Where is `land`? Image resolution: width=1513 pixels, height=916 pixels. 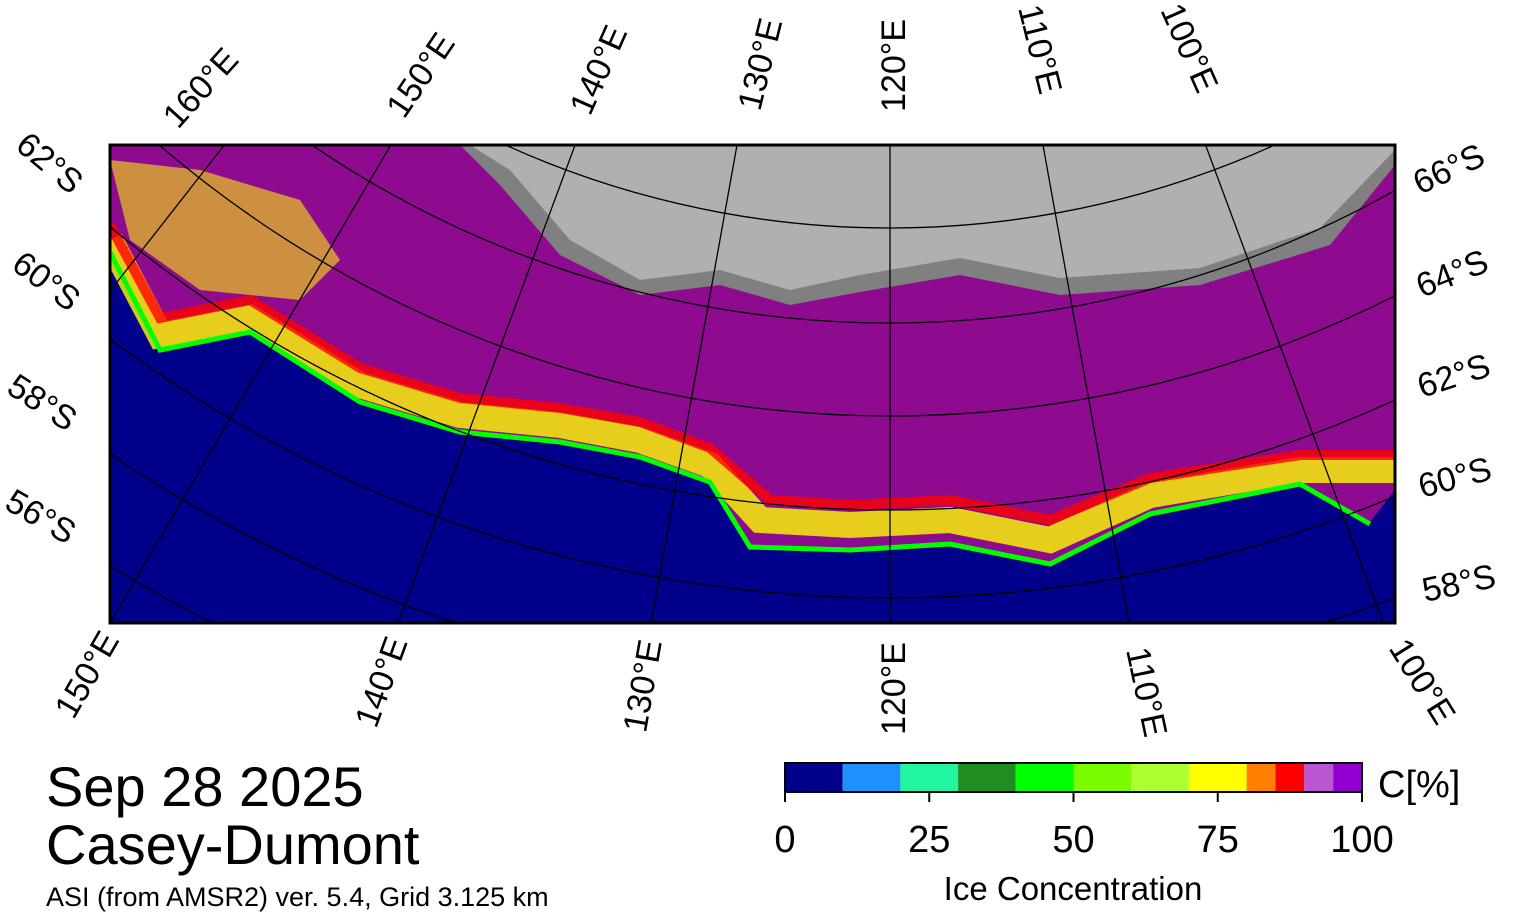 land is located at coordinates (932, 217).